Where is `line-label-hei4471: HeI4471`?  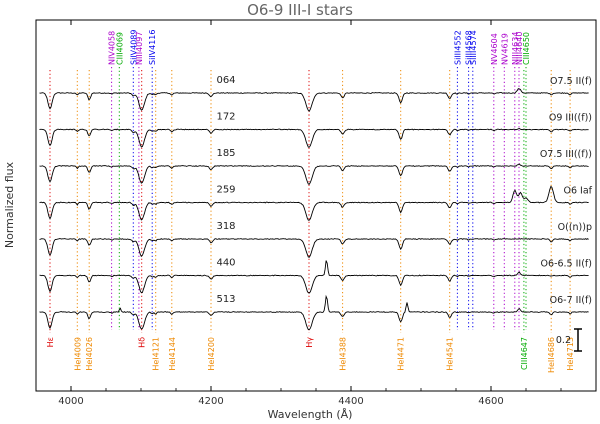 line-label-hei4471: HeI4471 is located at coordinates (401, 354).